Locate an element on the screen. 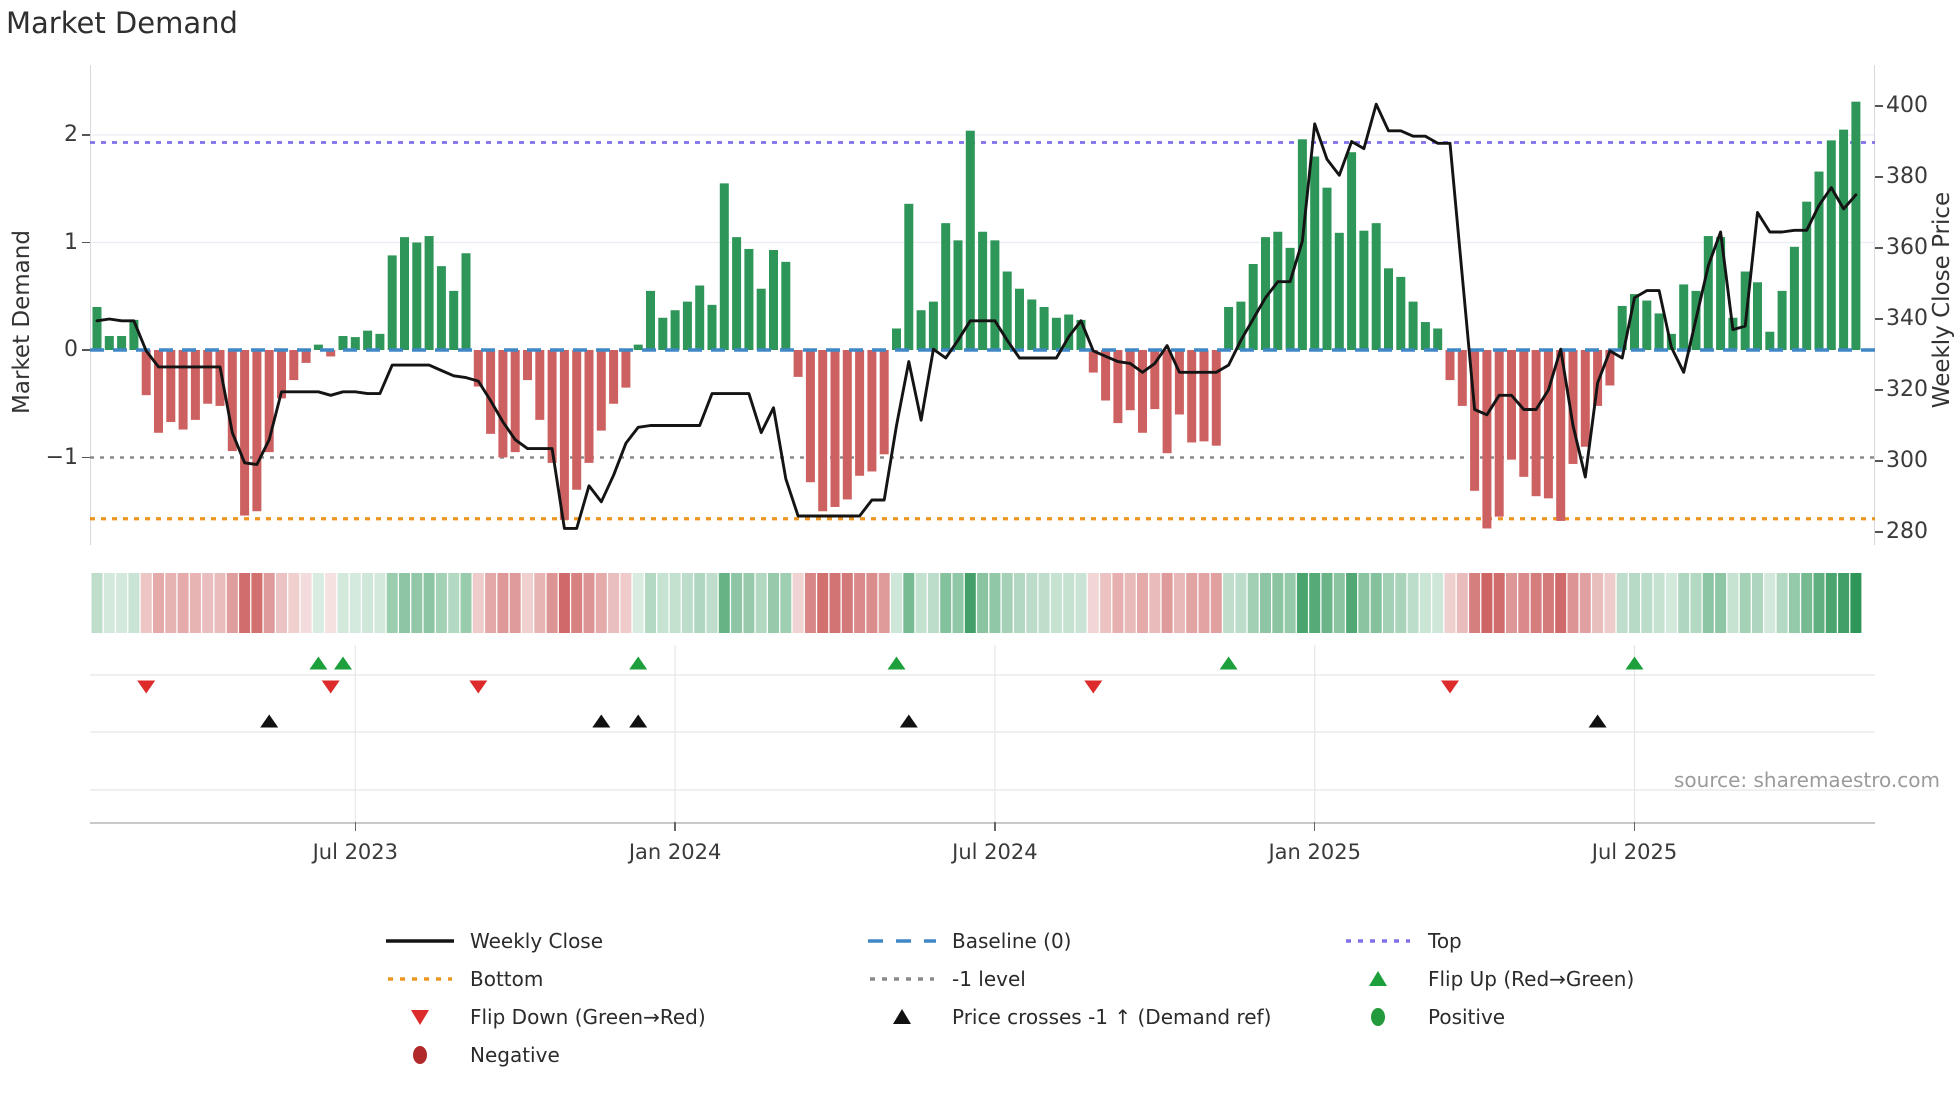 The height and width of the screenshot is (1102, 1960). right-tick-label: 280 is located at coordinates (1907, 531).